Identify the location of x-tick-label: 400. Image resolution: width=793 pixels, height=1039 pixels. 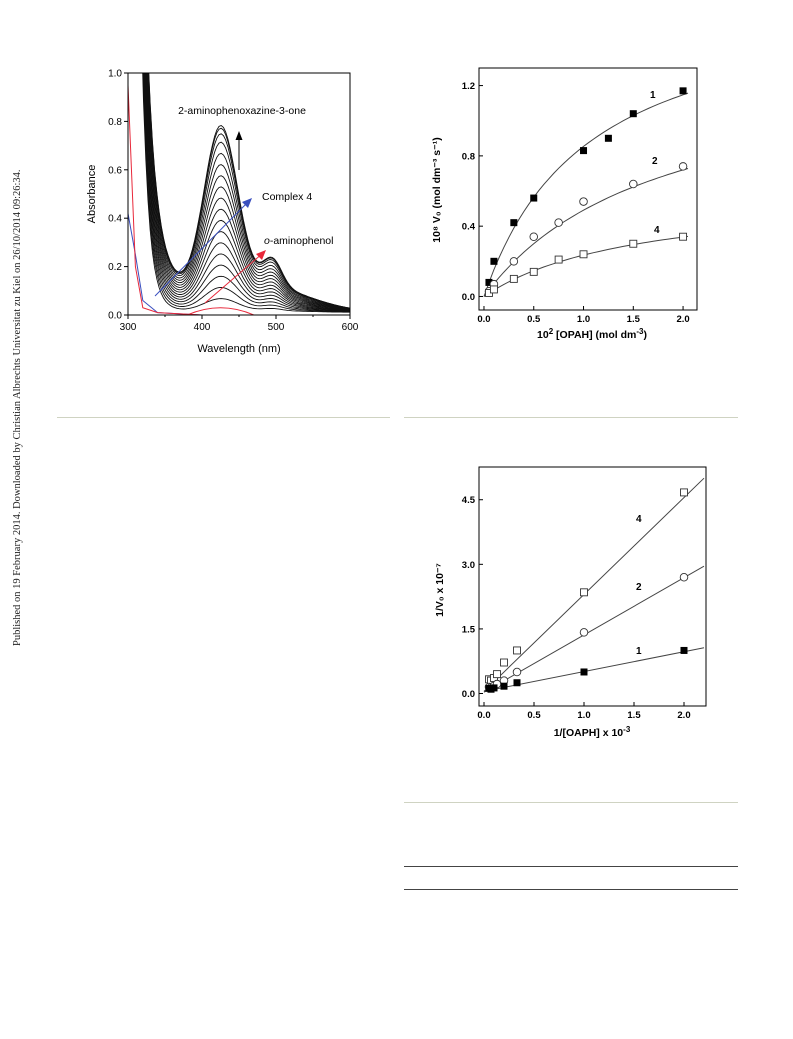
(202, 327).